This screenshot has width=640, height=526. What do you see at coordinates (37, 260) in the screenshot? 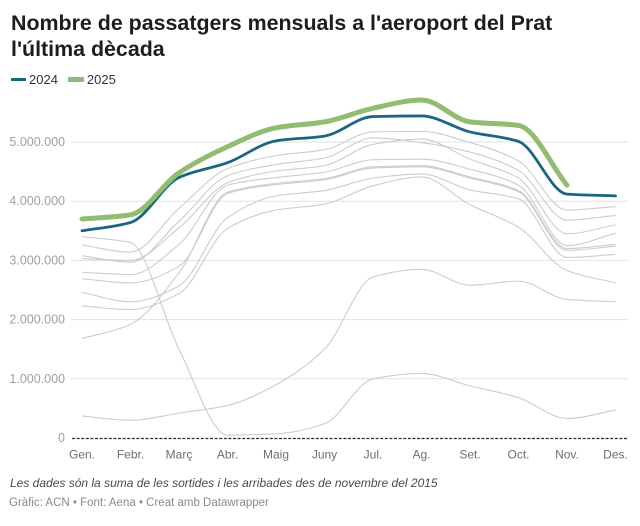
I see `svg-text: 3.000.000` at bounding box center [37, 260].